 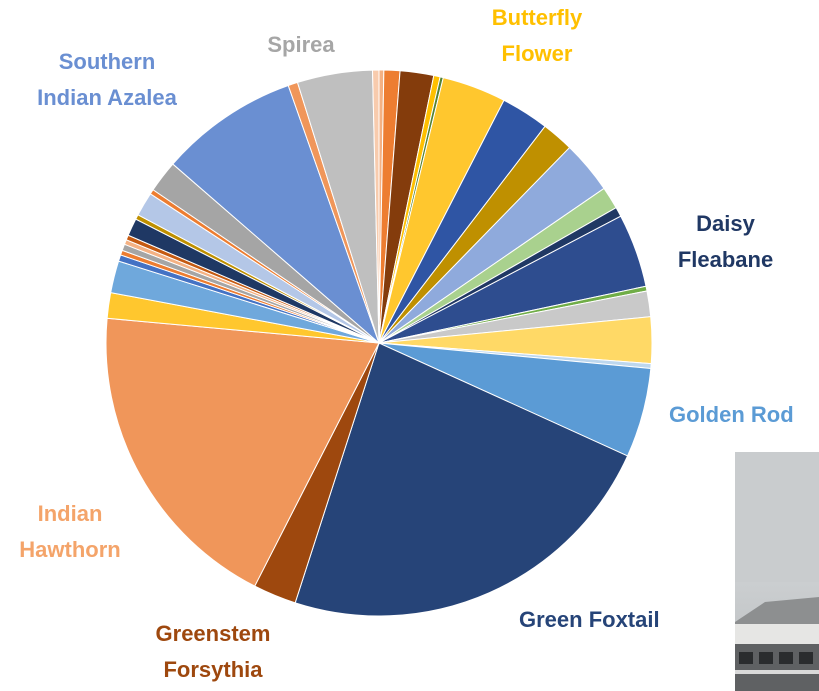 I want to click on building-photo, so click(x=777, y=571).